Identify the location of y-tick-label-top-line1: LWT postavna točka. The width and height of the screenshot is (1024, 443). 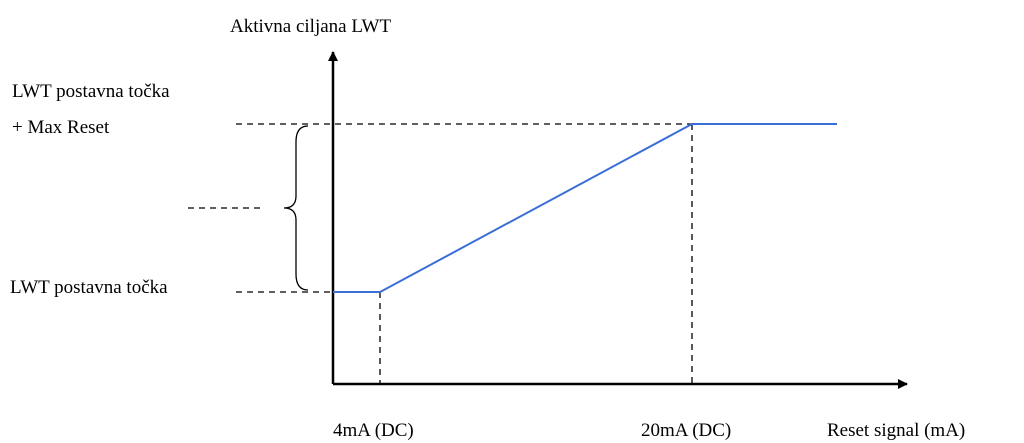
(91, 91).